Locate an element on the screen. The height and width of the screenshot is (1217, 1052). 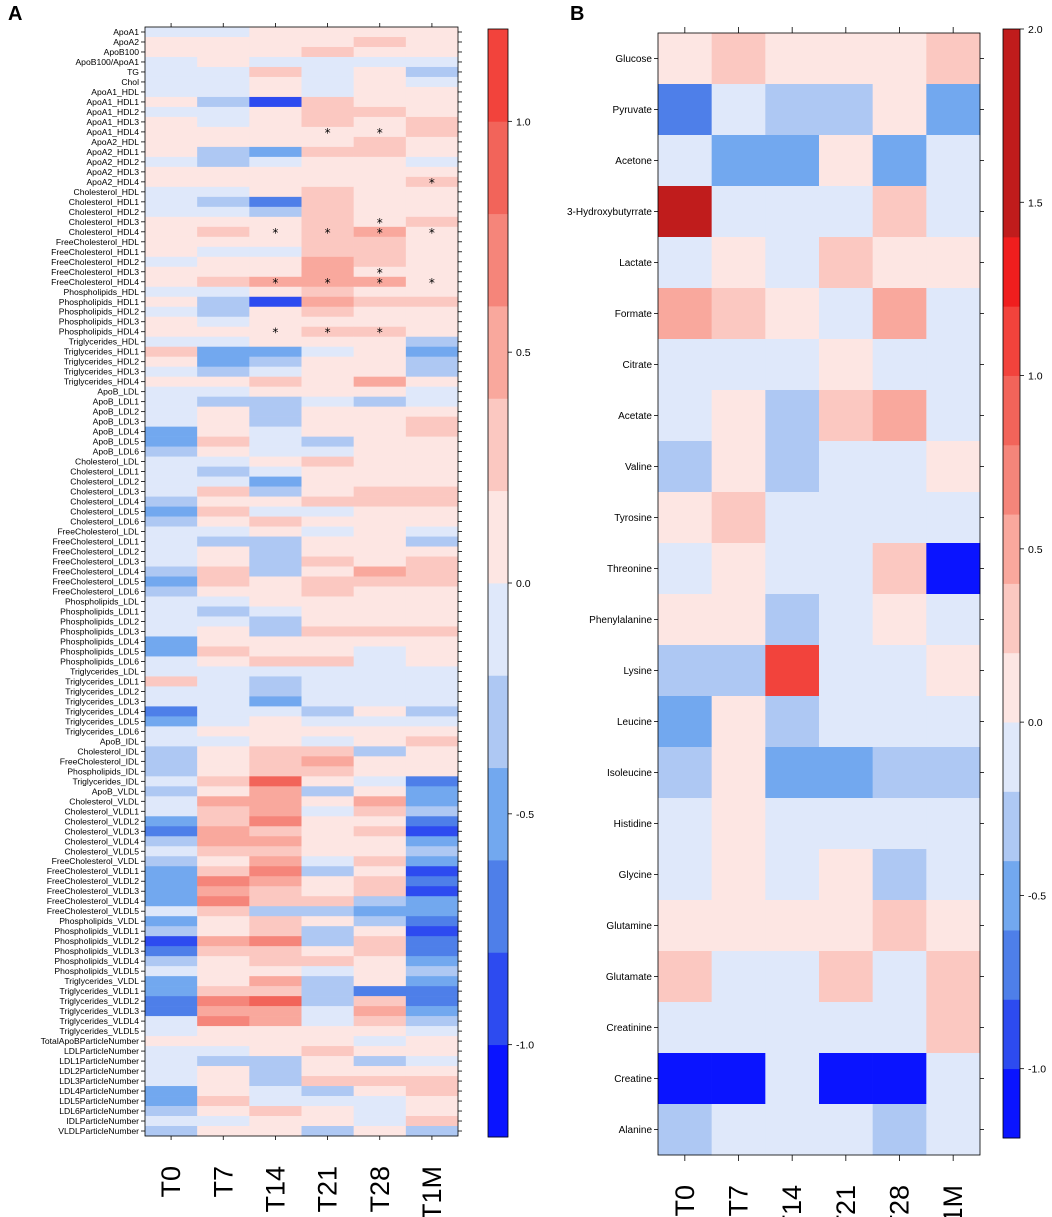
row-label: Phospholipids_VLDL1 is located at coordinates (96, 931).